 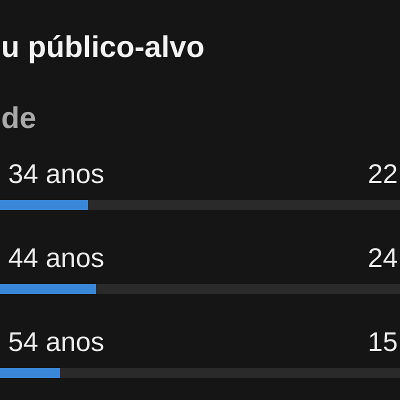 What do you see at coordinates (382, 173) in the screenshot?
I see `data-label: 22` at bounding box center [382, 173].